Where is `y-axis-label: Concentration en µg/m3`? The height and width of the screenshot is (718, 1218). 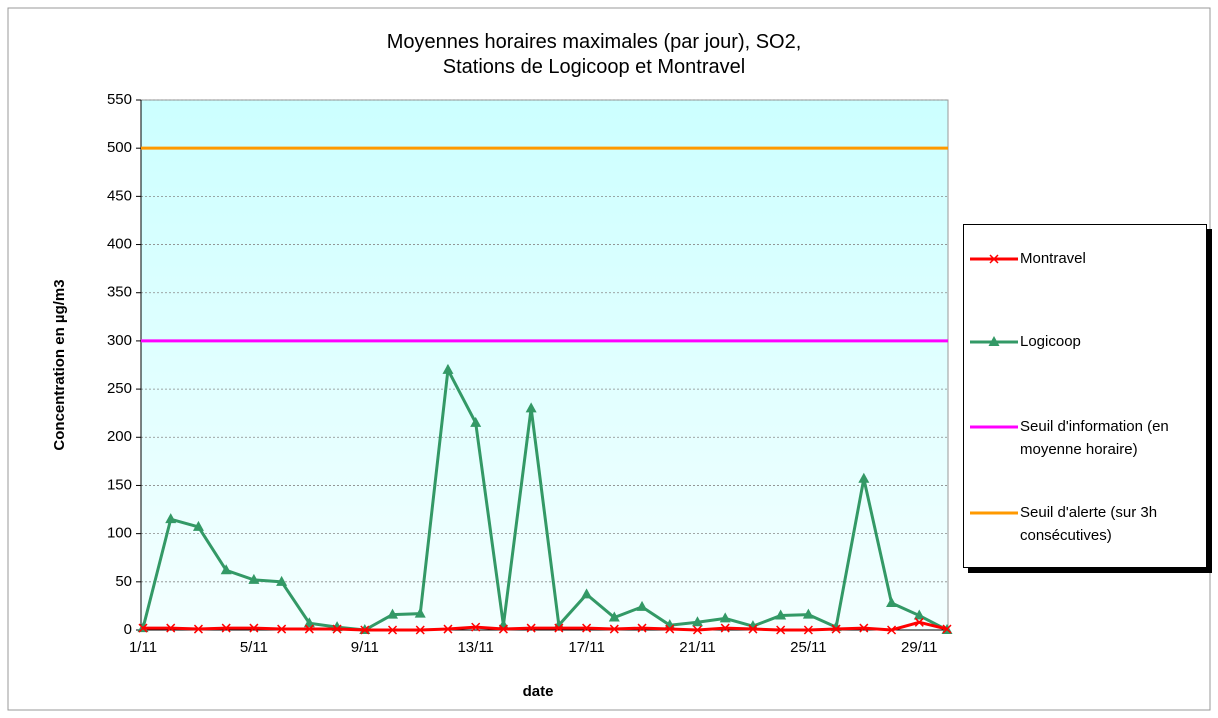
y-axis-label: Concentration en µg/m3 is located at coordinates (59, 364).